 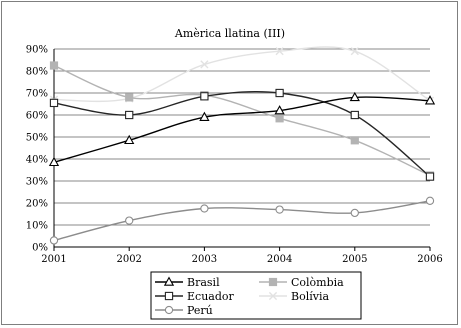 What do you see at coordinates (37, 50) in the screenshot?
I see `y-tick-label: 90%` at bounding box center [37, 50].